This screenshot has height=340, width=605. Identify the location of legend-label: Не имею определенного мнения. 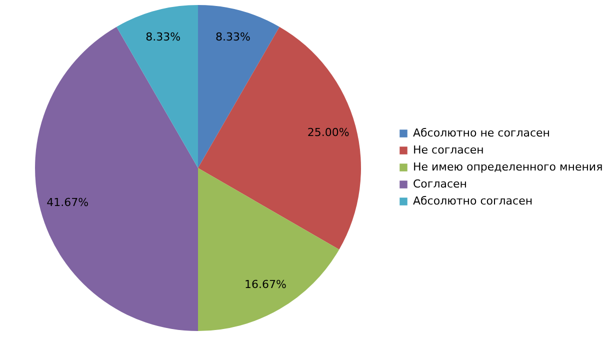
(508, 167).